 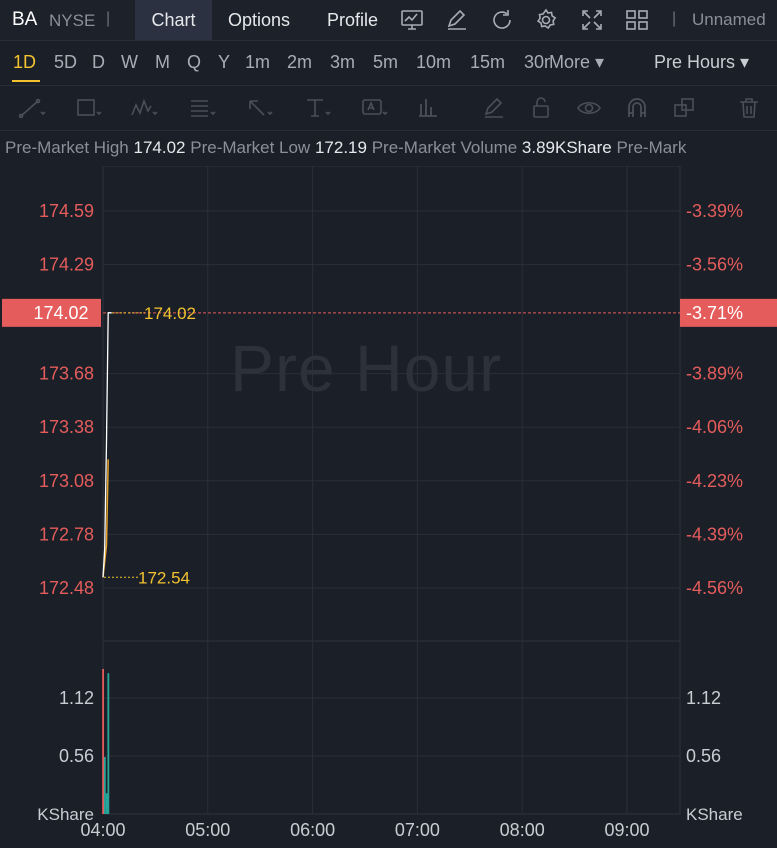 I want to click on session-dropdown: Pre Hours ▾, so click(x=702, y=62).